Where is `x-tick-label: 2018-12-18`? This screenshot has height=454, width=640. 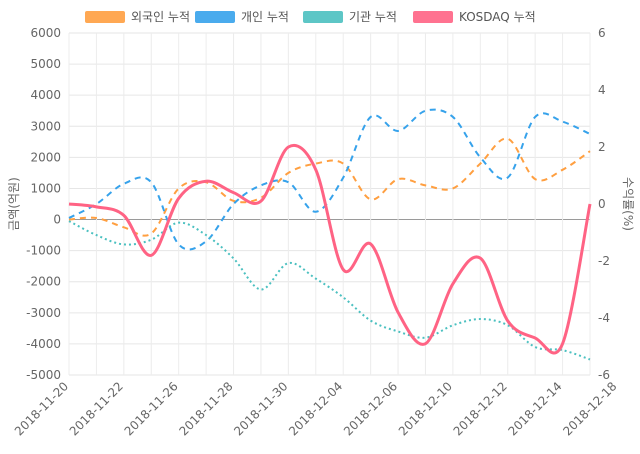 x-tick-label: 2018-12-18 is located at coordinates (589, 408).